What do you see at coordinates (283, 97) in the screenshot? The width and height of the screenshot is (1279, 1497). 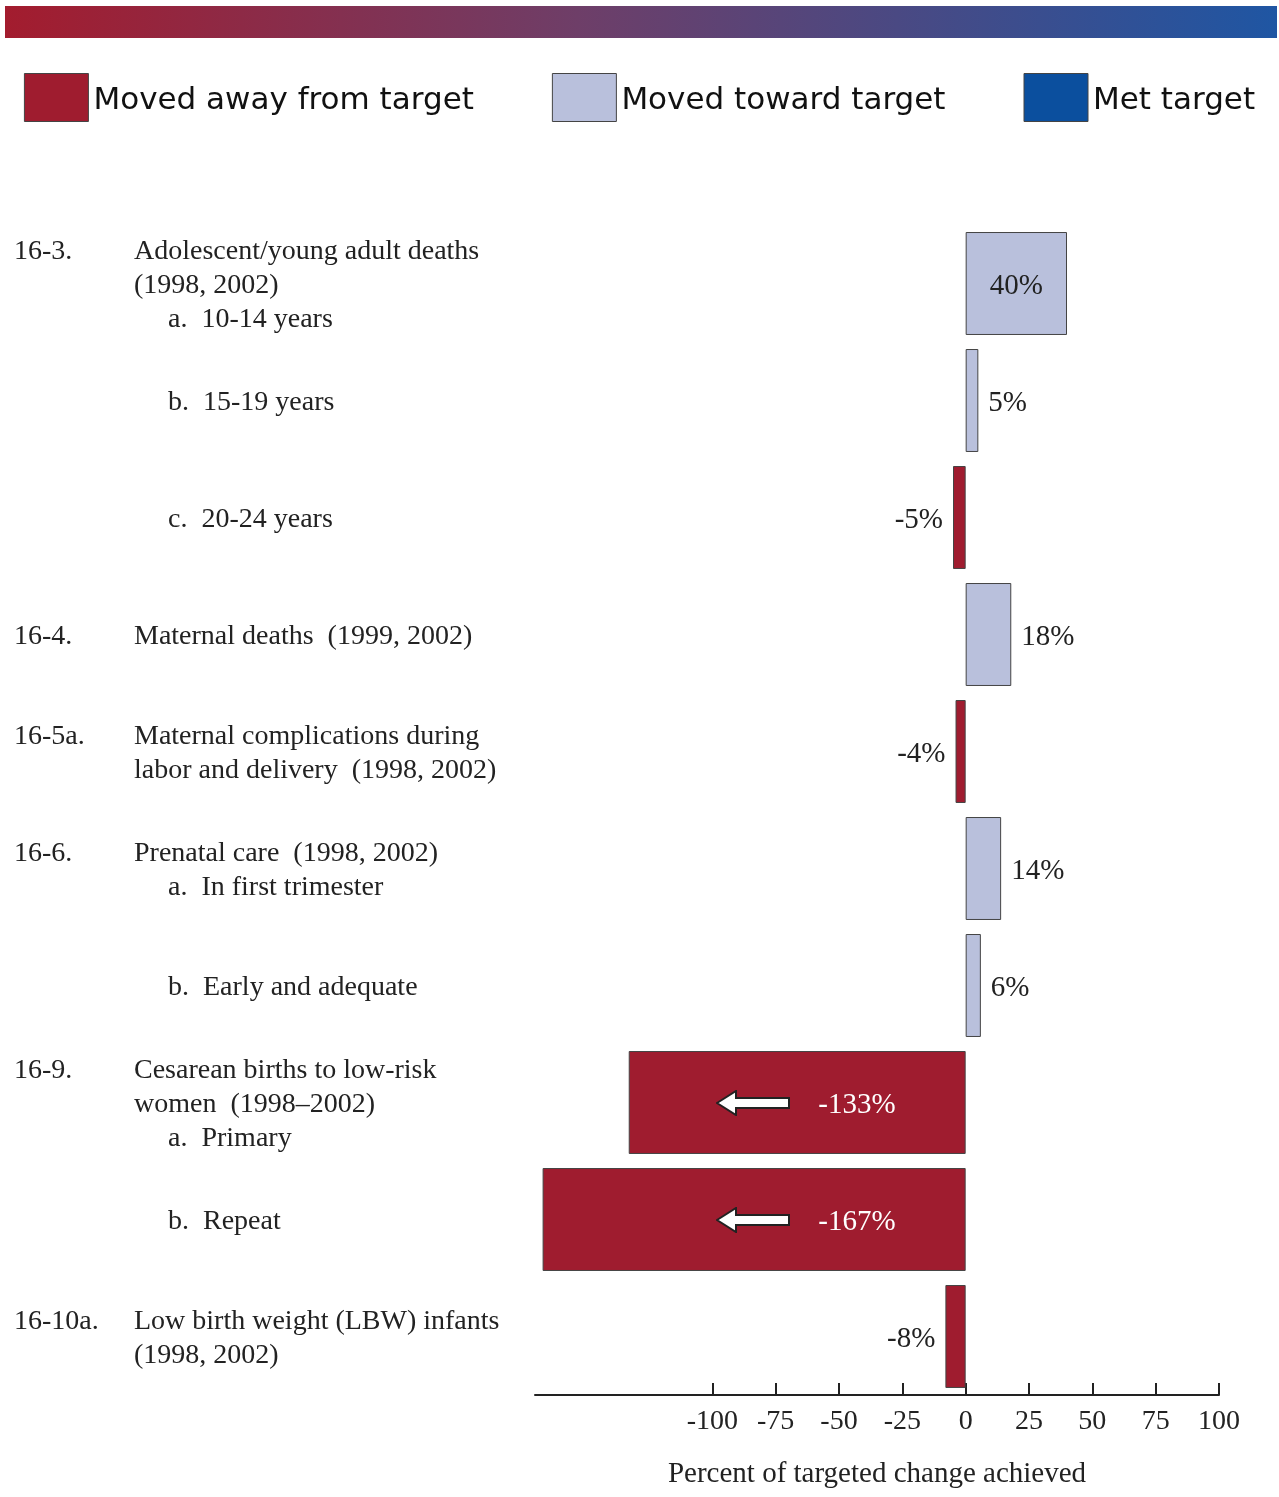 I see `legend-label: Moved away from target` at bounding box center [283, 97].